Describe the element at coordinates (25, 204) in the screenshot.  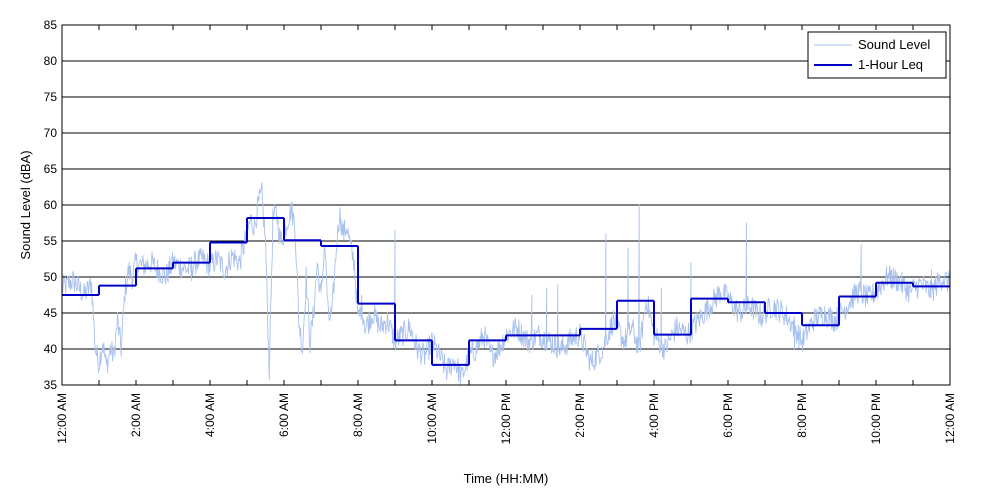
I see `y-axis-title: Sound Level (dBA)` at that location.